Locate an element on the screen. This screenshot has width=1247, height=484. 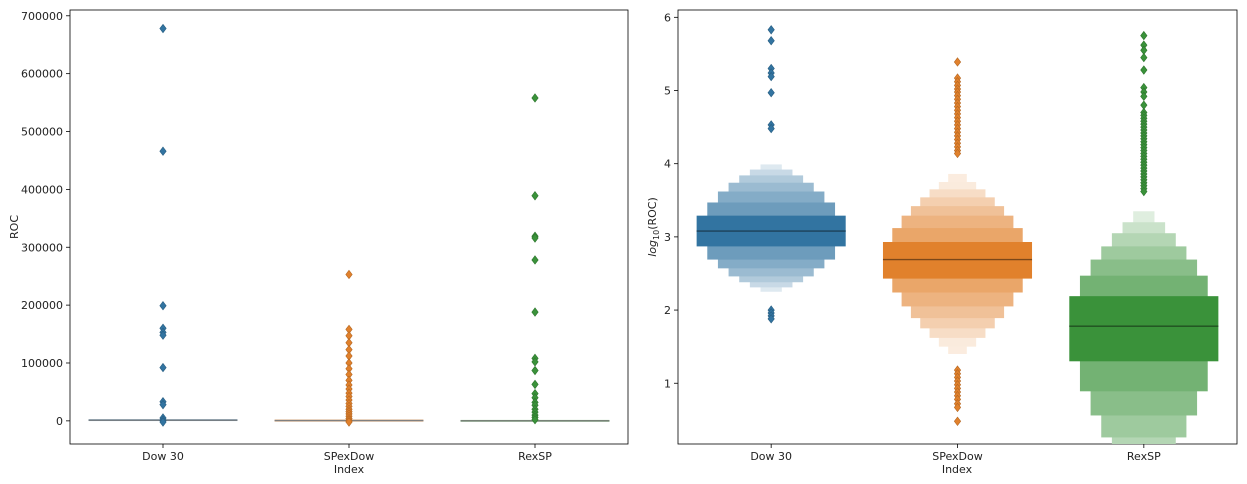
right-x-axis-label: Index is located at coordinates (957, 469).